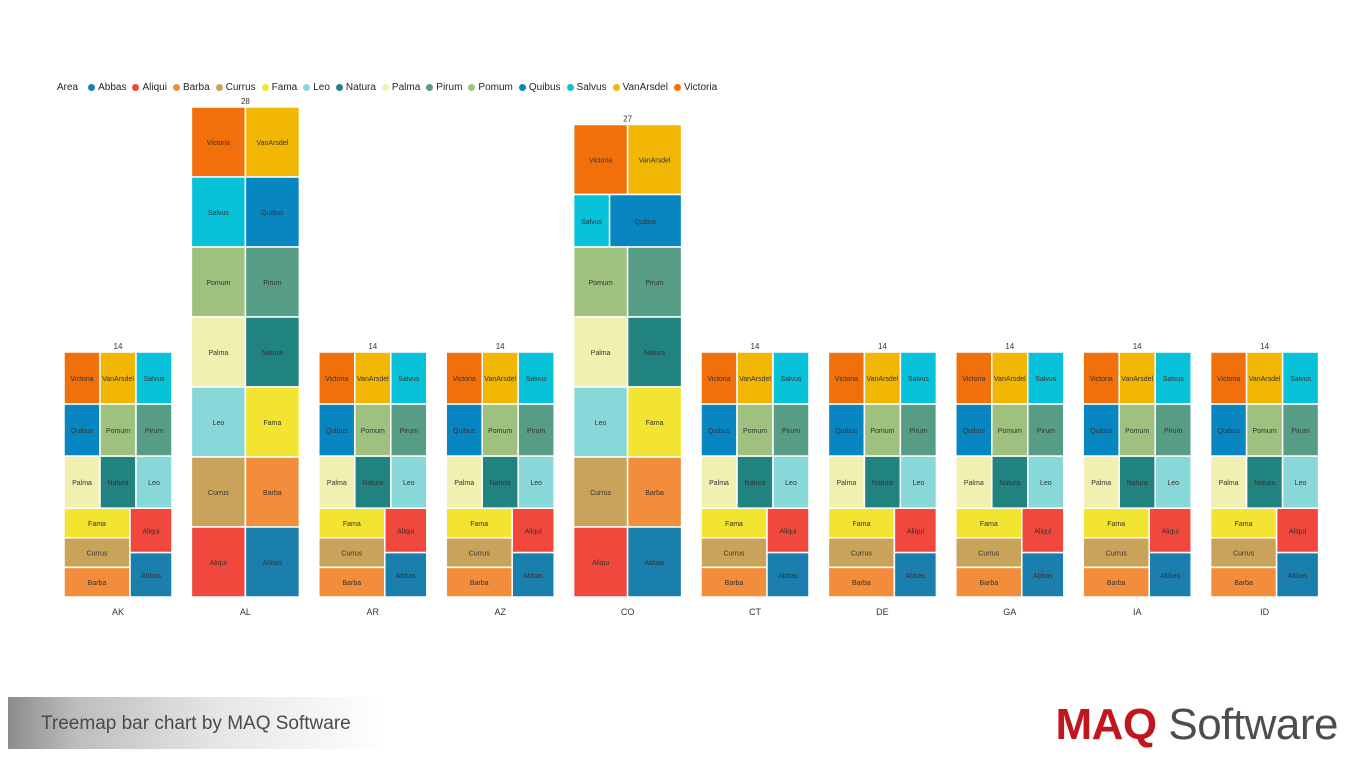 Image resolution: width=1366 pixels, height=768 pixels. Describe the element at coordinates (479, 553) in the screenshot. I see `treemap-cell-az-currus` at that location.